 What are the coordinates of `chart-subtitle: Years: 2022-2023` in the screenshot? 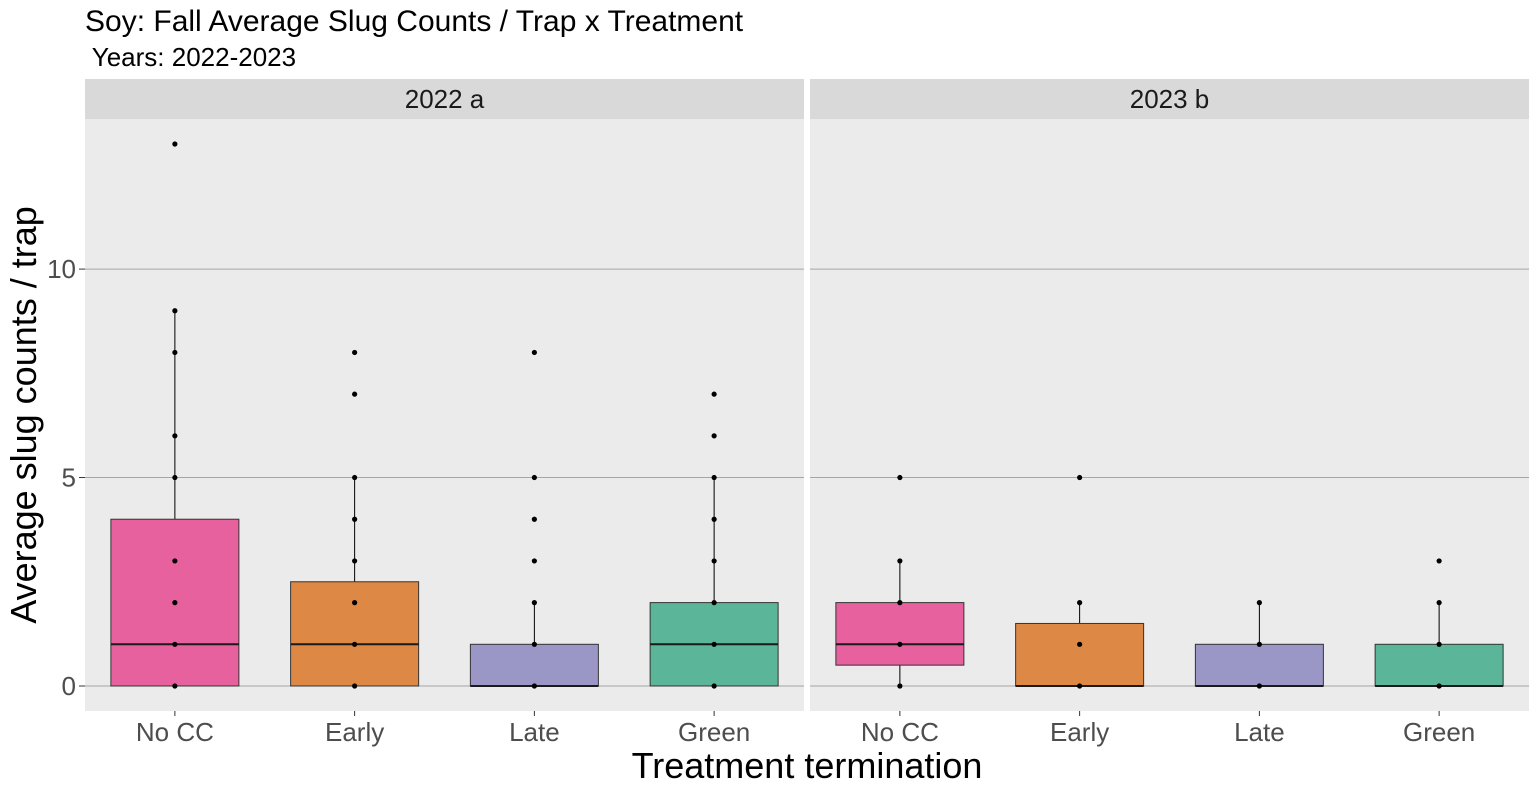 It's located at (190, 57).